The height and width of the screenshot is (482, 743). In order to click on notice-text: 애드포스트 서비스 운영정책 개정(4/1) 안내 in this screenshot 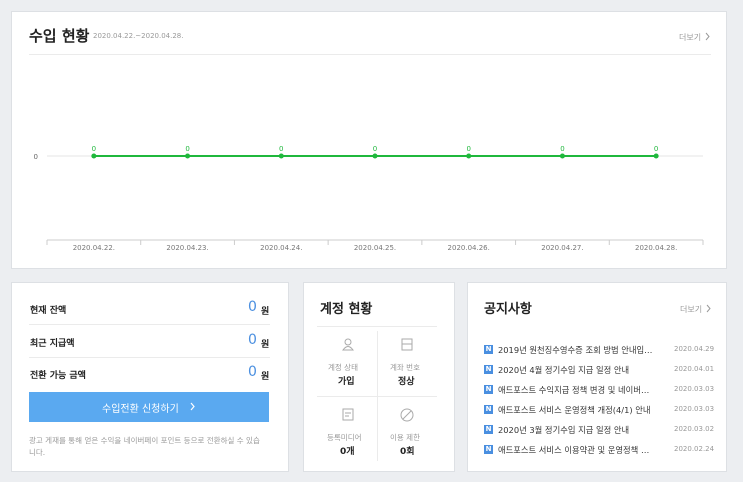, I will do `click(574, 410)`.